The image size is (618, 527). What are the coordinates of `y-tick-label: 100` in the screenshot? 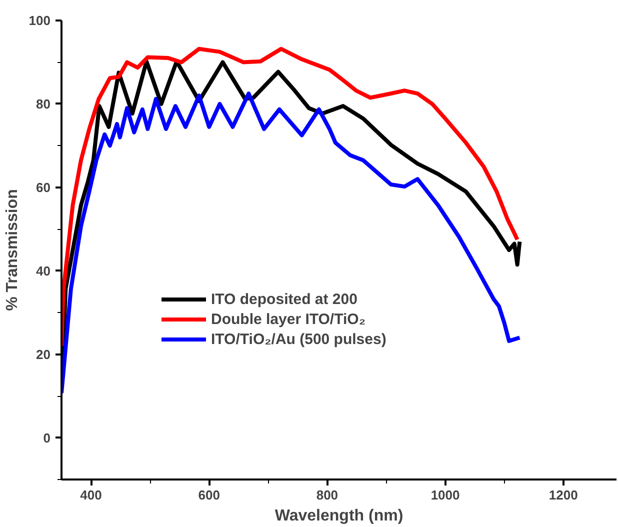 It's located at (39, 20).